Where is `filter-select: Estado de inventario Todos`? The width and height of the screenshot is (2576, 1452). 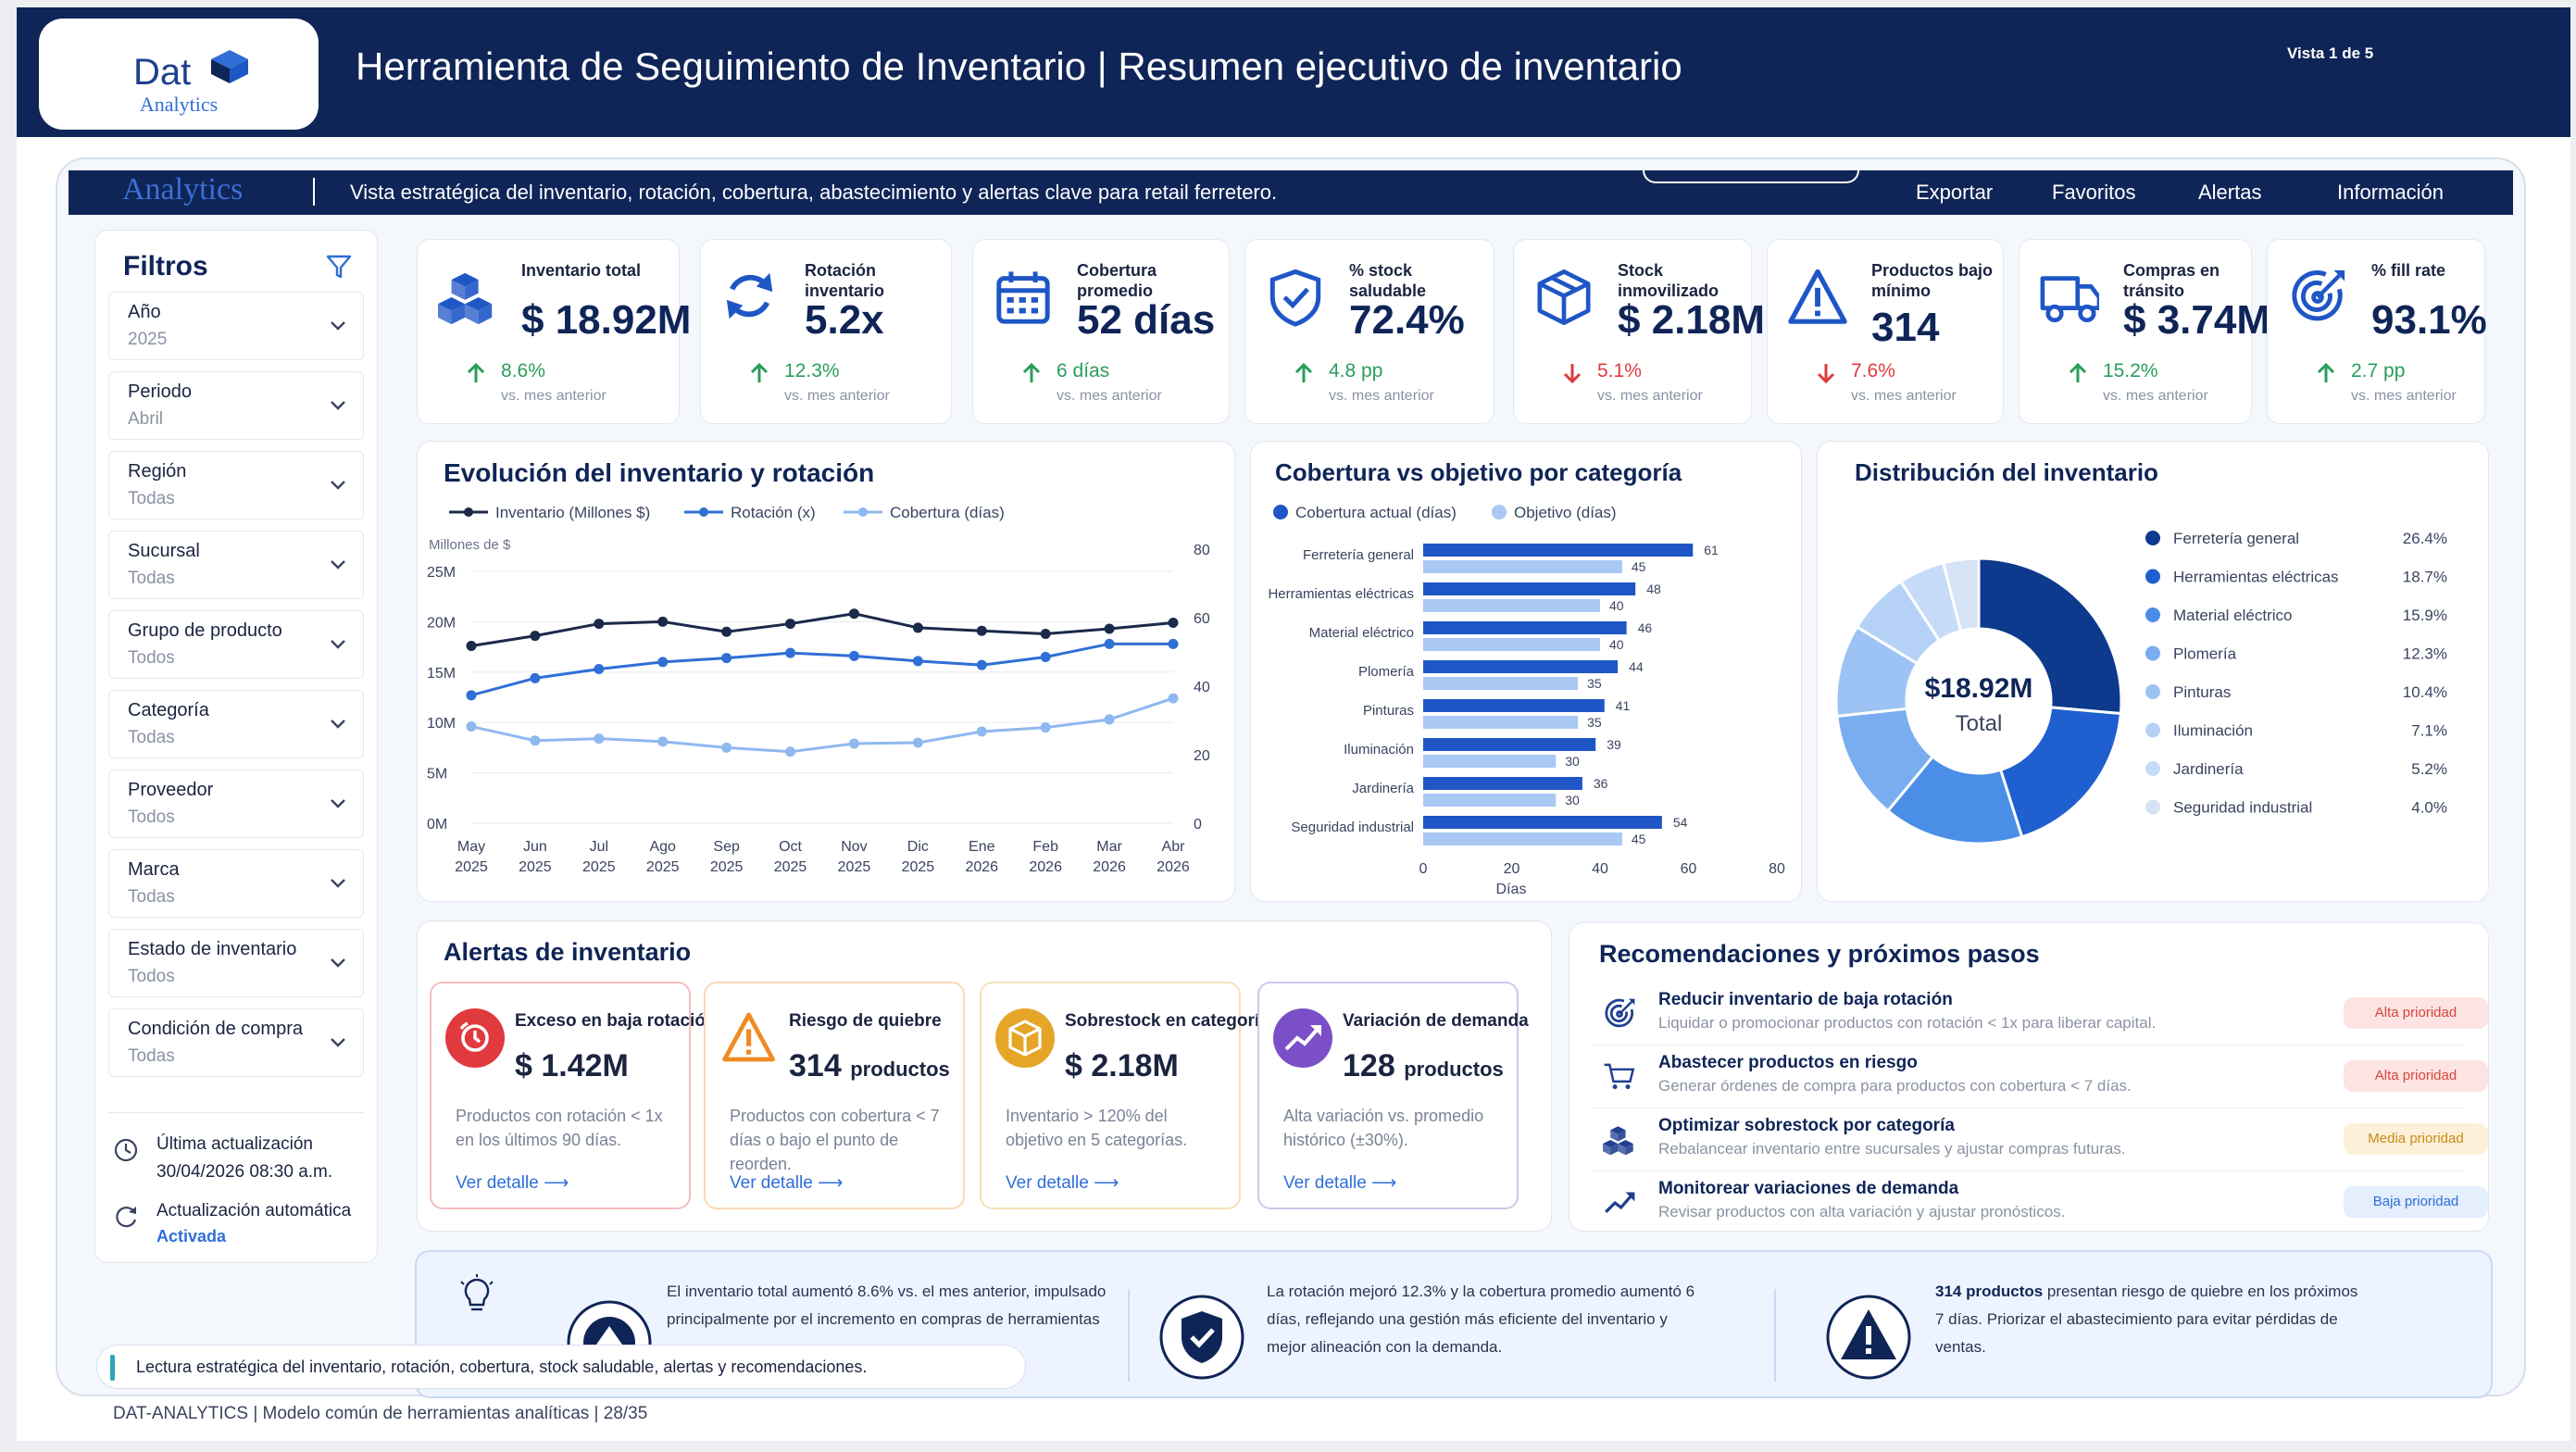
filter-select: Estado de inventario Todos is located at coordinates (236, 963).